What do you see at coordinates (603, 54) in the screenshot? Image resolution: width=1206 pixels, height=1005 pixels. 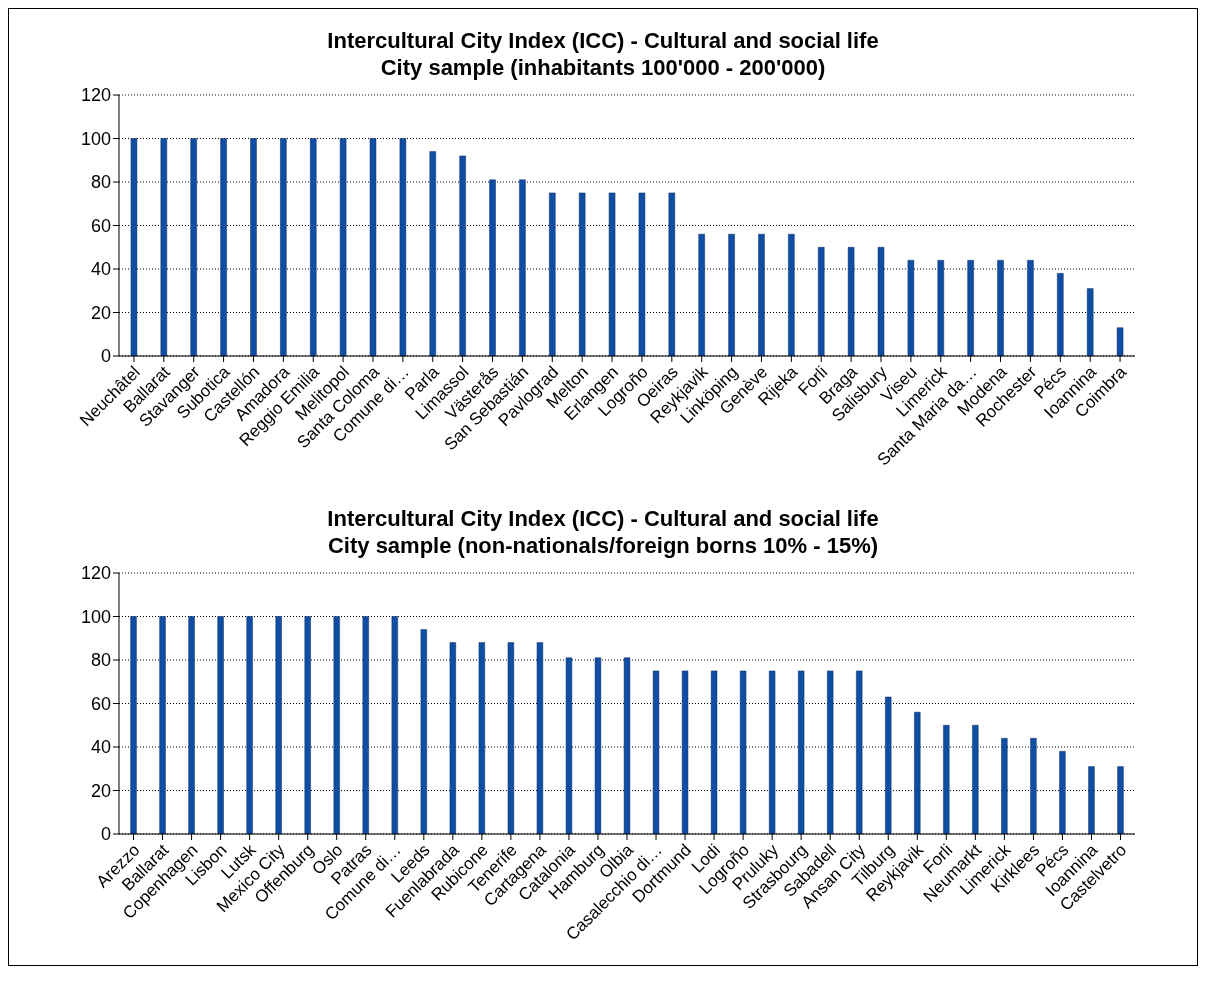 I see `chart-title: Intercultural City Index (ICC) - Cultural and social life City sample (inhabitants 100'000 - 200'000)` at bounding box center [603, 54].